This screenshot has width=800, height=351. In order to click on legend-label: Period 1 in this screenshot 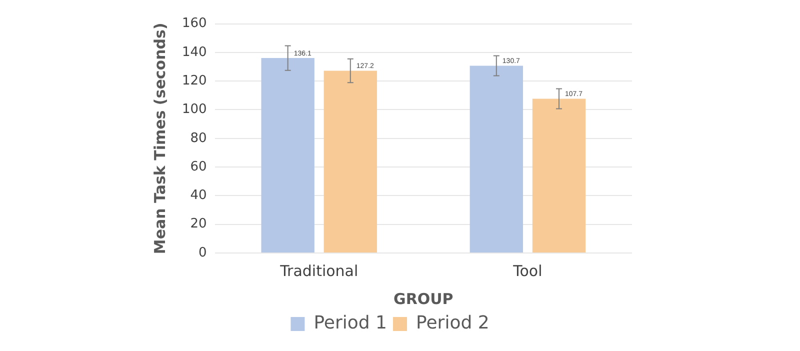, I will do `click(351, 323)`.